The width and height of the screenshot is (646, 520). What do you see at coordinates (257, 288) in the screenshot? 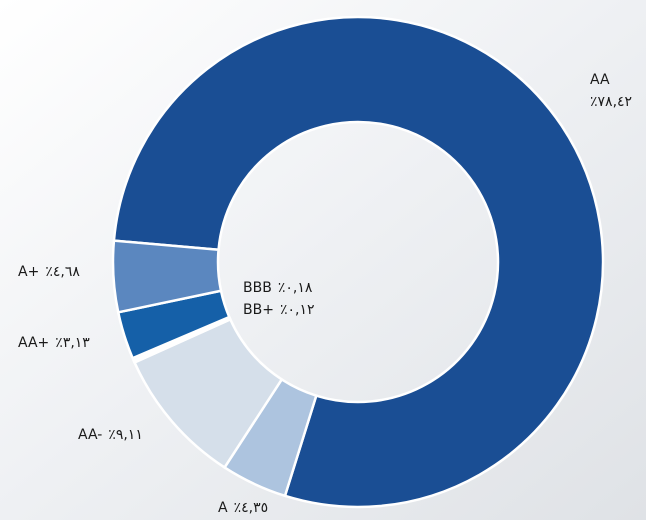
I see `category-name: BBB` at bounding box center [257, 288].